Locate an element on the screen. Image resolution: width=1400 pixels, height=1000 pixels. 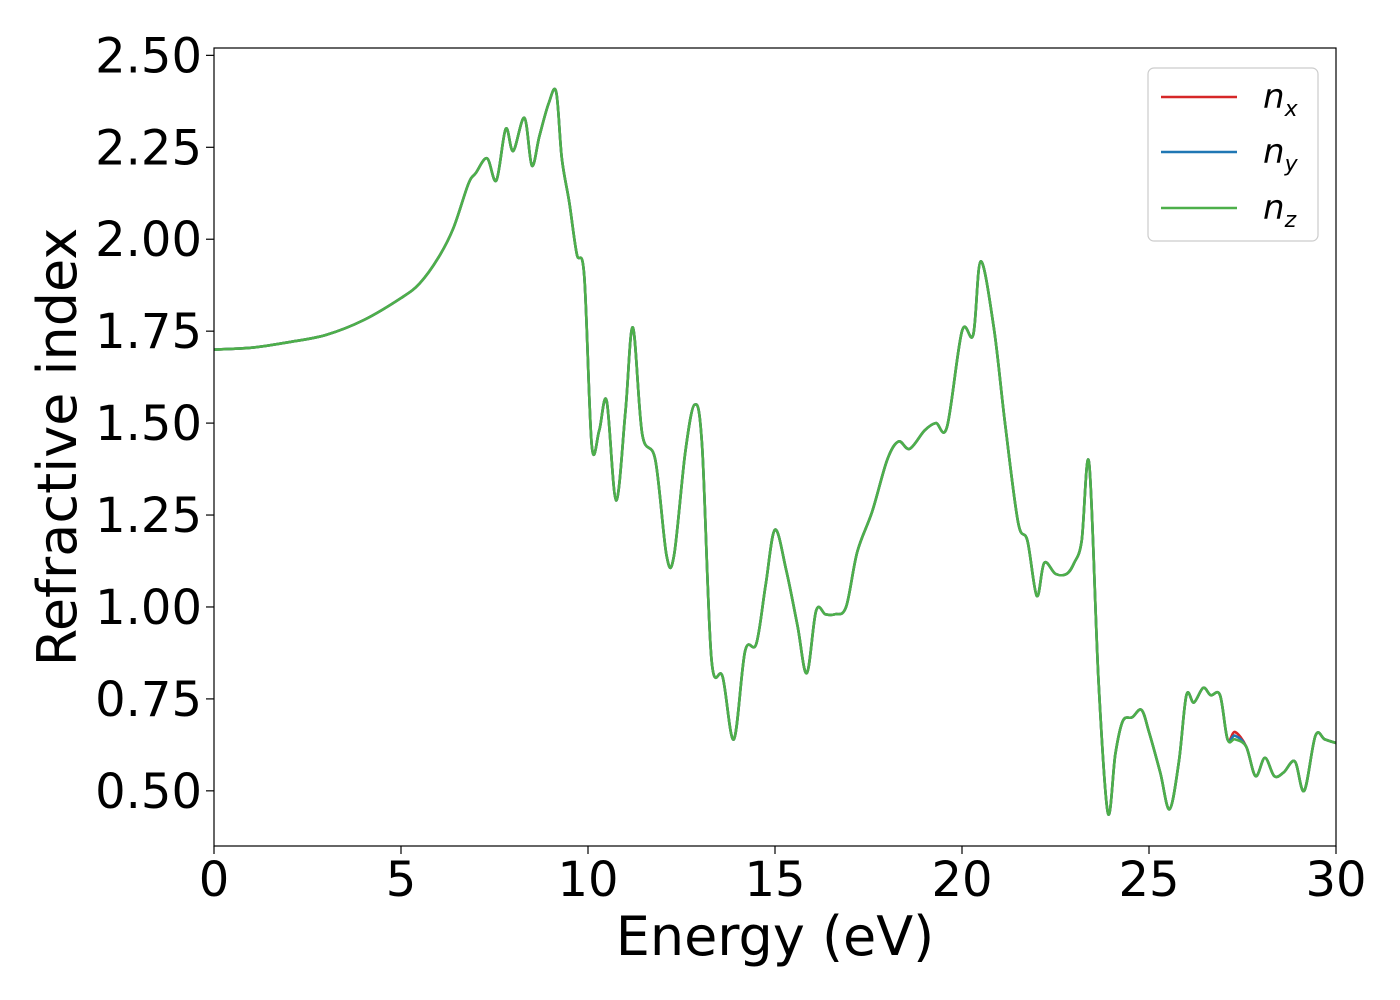
x-tick-label: 0 is located at coordinates (214, 880).